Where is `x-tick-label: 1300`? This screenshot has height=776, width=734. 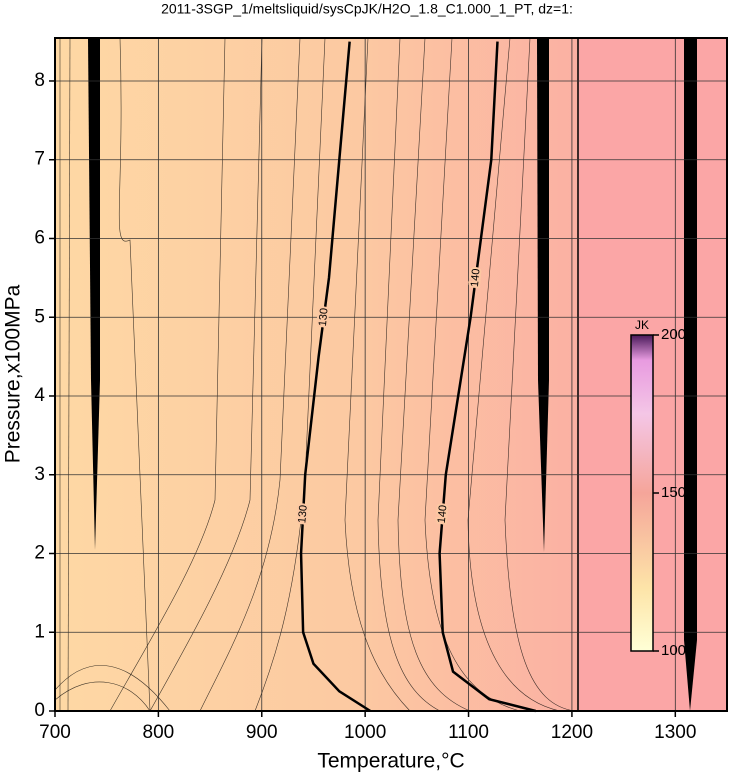 x-tick-label: 1300 is located at coordinates (675, 732).